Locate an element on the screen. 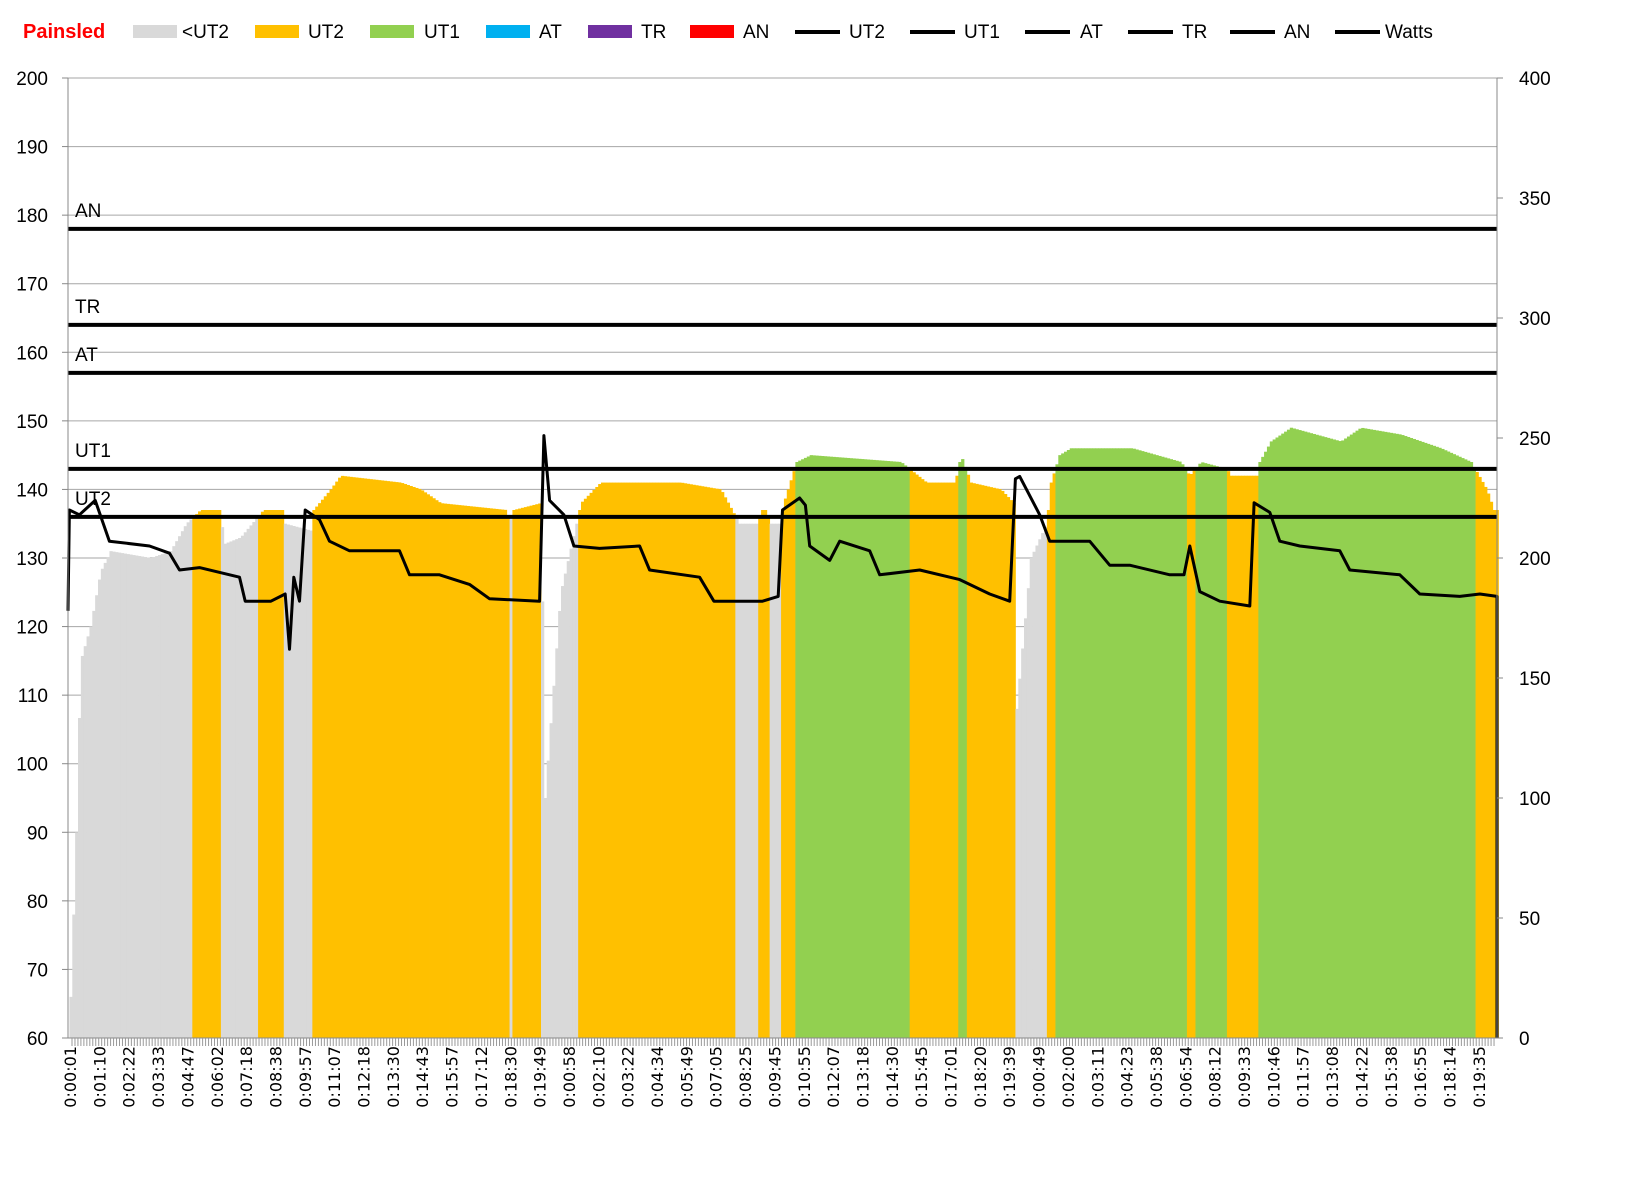  x-tick-label: 0:08:25 is located at coordinates (745, 1077).